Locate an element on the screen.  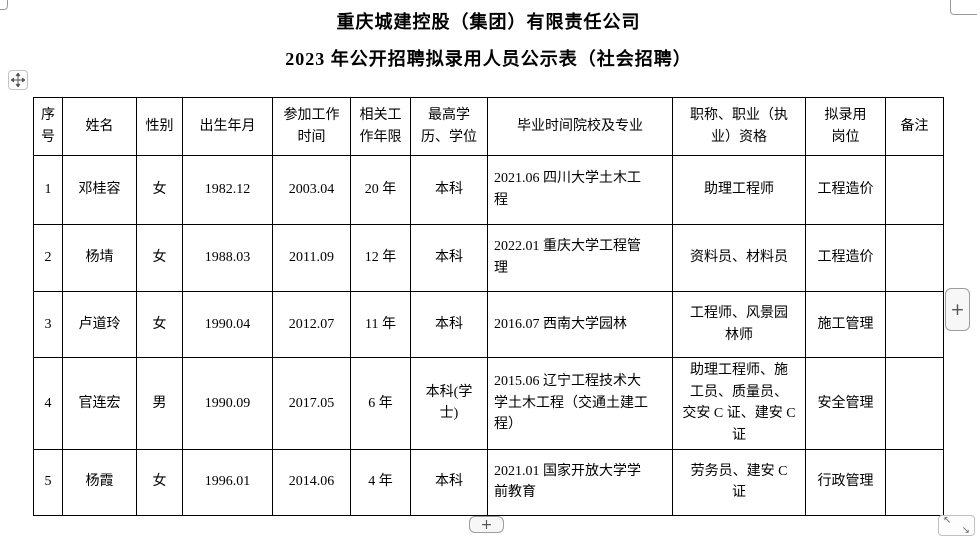
column-header: 拟录用 岗位 is located at coordinates (845, 126).